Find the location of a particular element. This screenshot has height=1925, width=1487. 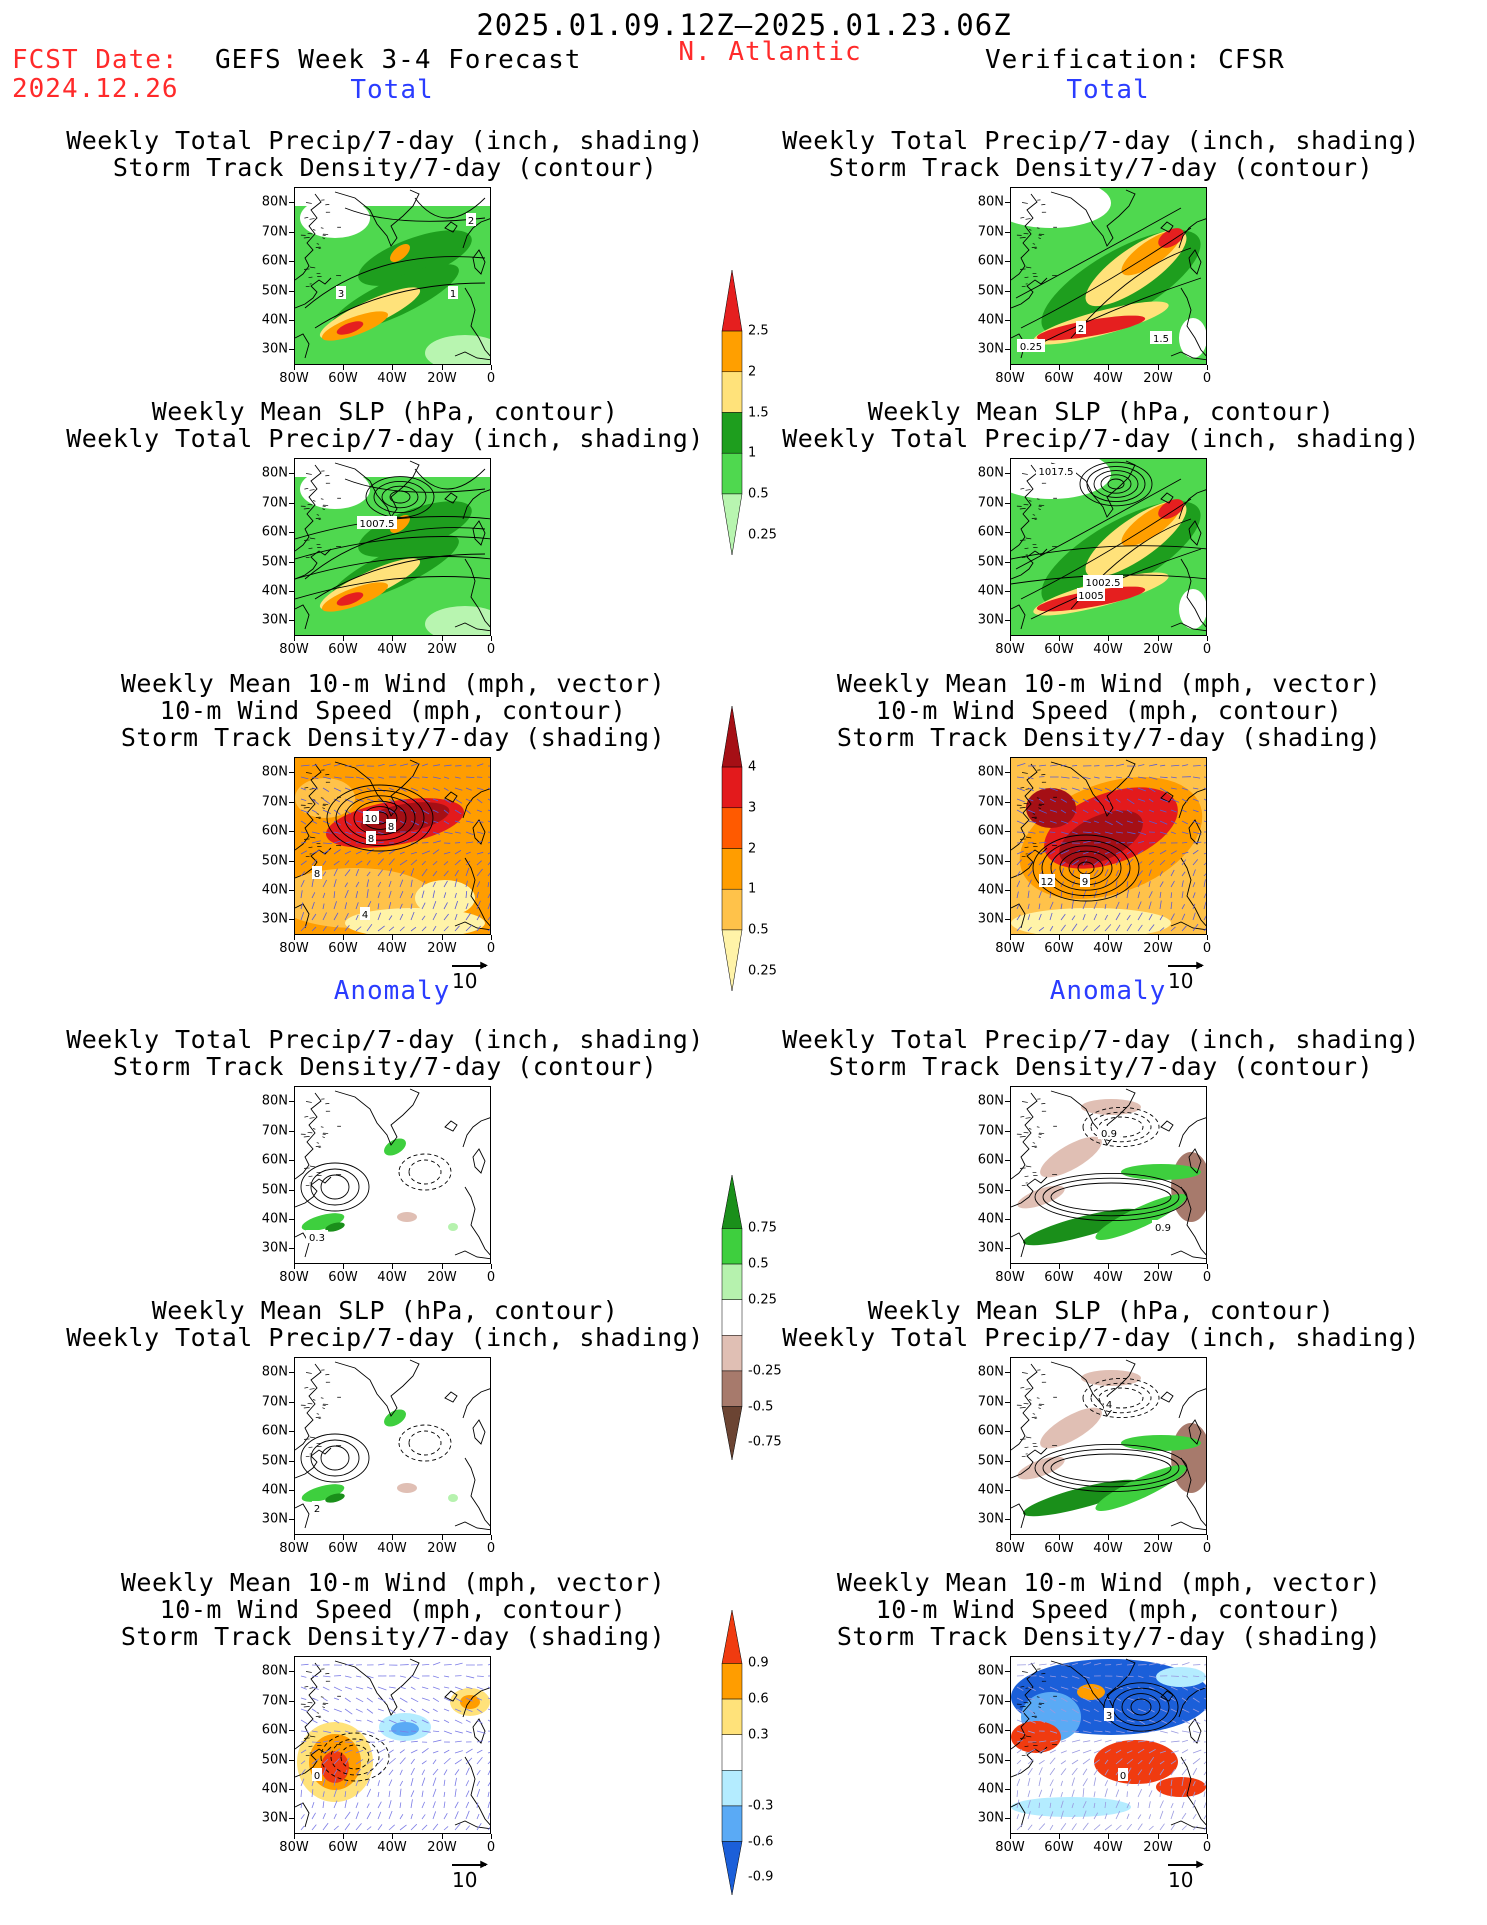

region-label: N. Atlantic is located at coordinates (770, 52).